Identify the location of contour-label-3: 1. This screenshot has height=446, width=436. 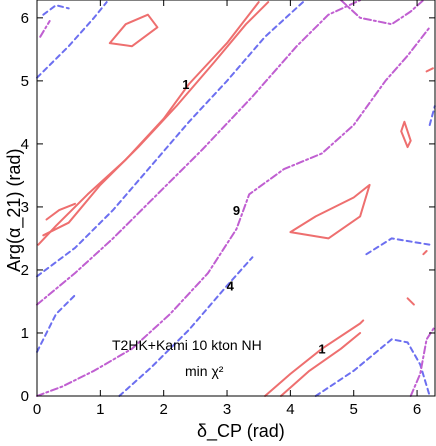
(321, 349).